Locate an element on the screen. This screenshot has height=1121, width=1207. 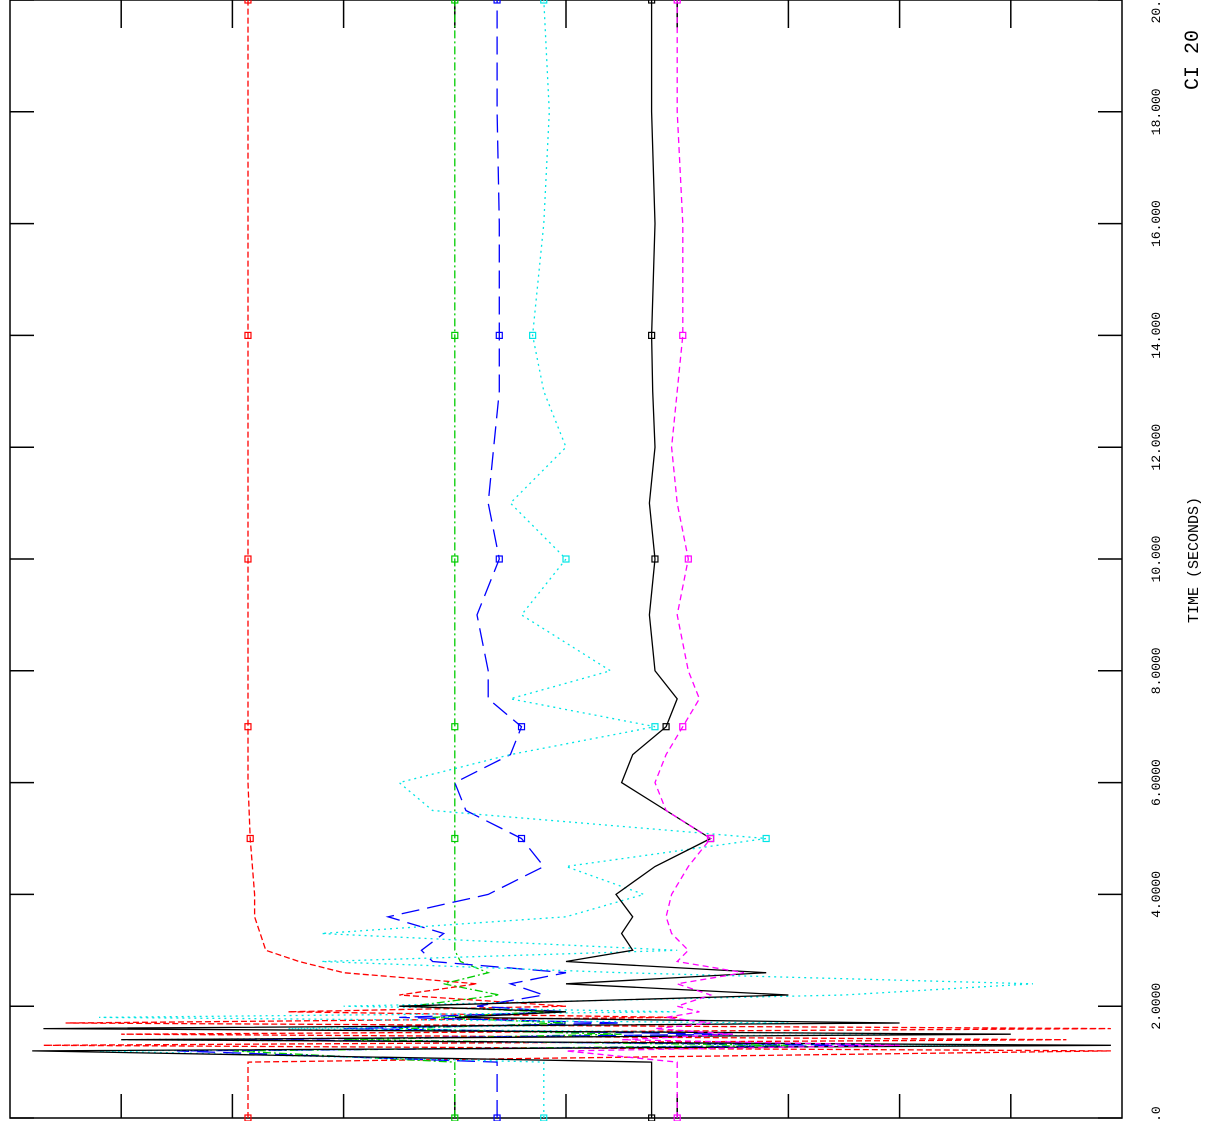
x-tick-label: 10.000 is located at coordinates (1156, 559).